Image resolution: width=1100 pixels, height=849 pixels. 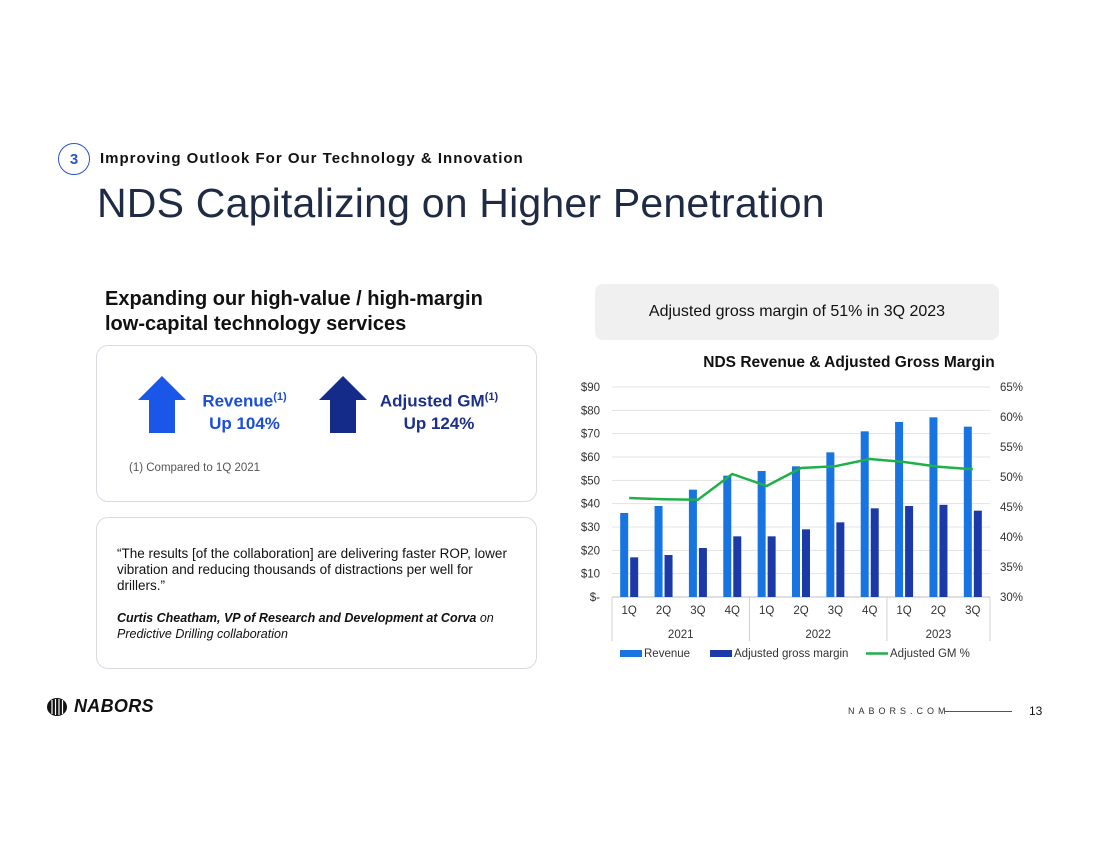 What do you see at coordinates (1011, 598) in the screenshot?
I see `y-axis-right-tick: 30%` at bounding box center [1011, 598].